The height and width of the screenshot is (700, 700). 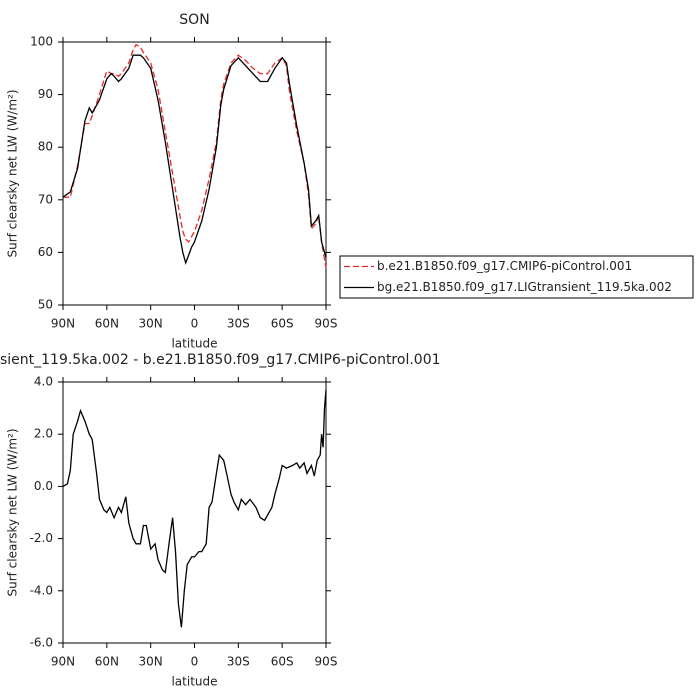 I want to click on legend-box, so click(x=516, y=277).